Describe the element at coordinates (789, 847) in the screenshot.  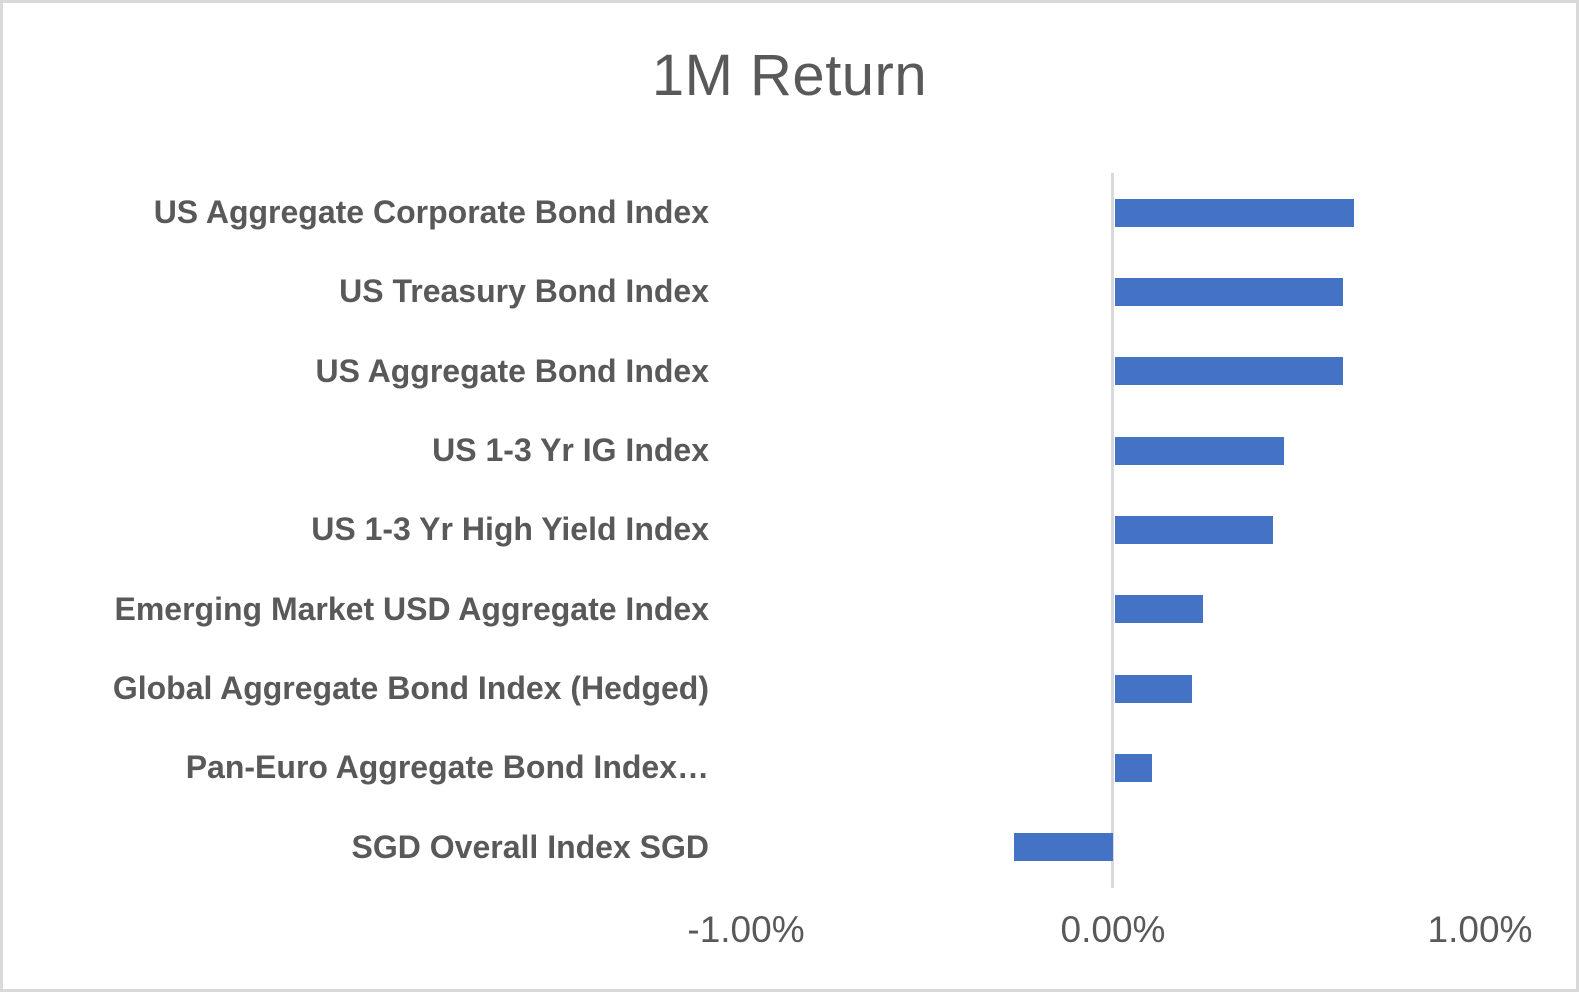
I see `chart-row: SGD Overall Index SGD` at that location.